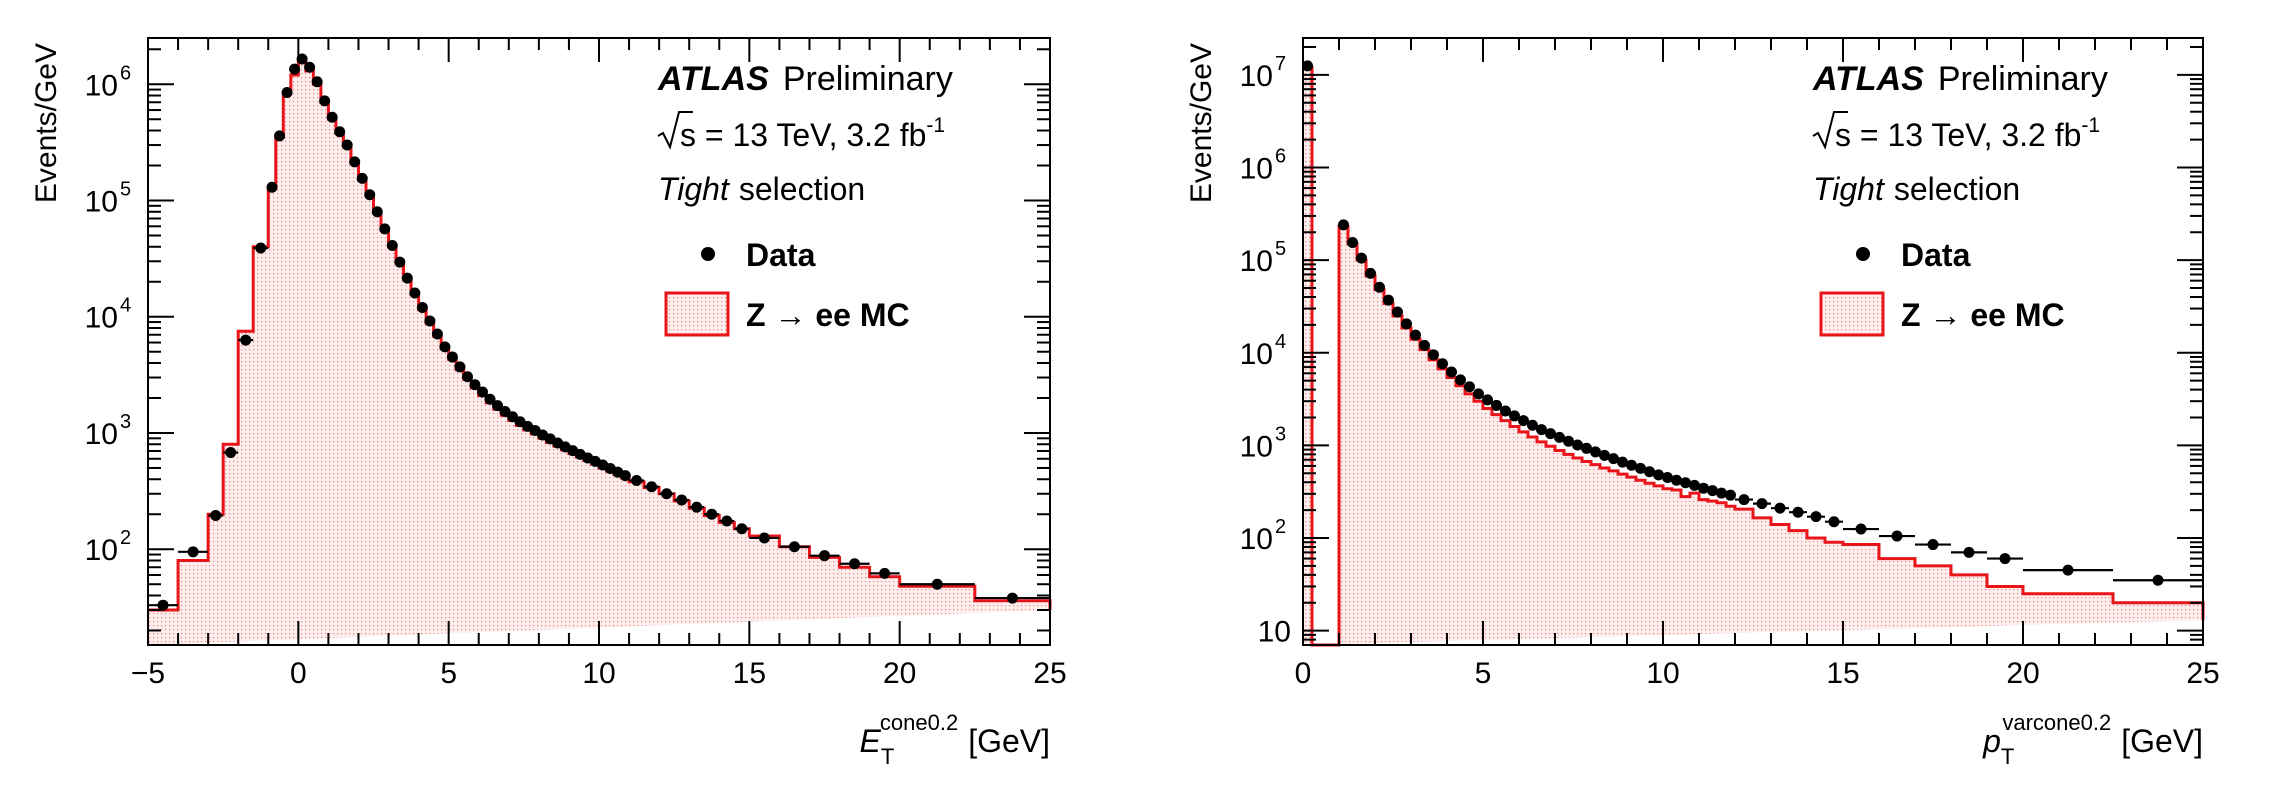 Image resolution: width=2269 pixels, height=788 pixels. I want to click on preliminary-label: Preliminary, so click(2023, 79).